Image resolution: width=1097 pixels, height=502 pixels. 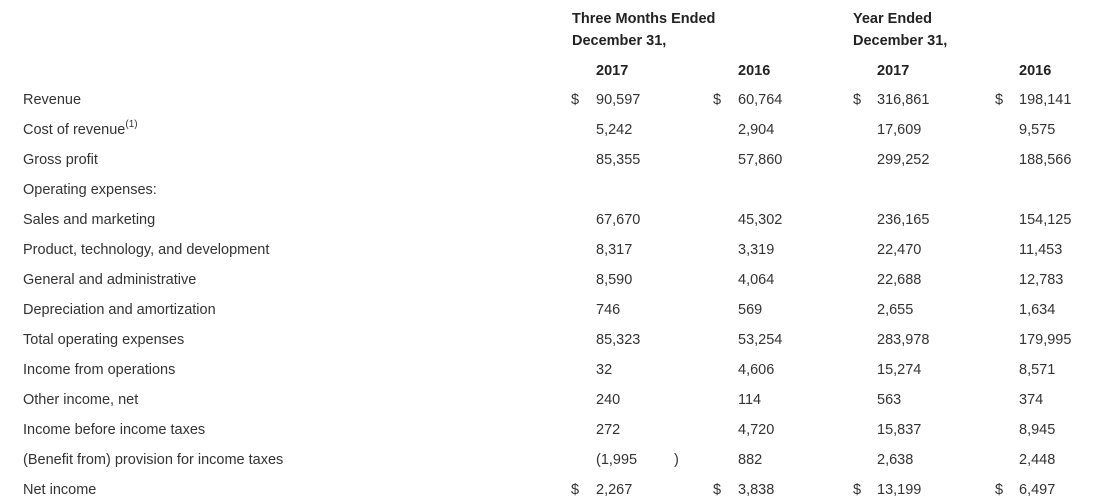 What do you see at coordinates (903, 160) in the screenshot?
I see `table-cell: 299,252` at bounding box center [903, 160].